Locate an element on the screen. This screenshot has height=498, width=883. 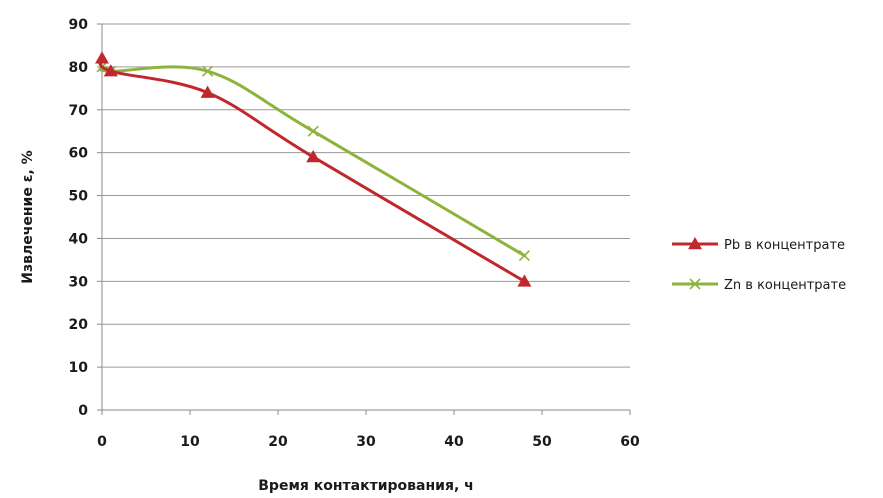
y-tick-label: 60 is located at coordinates (79, 154).